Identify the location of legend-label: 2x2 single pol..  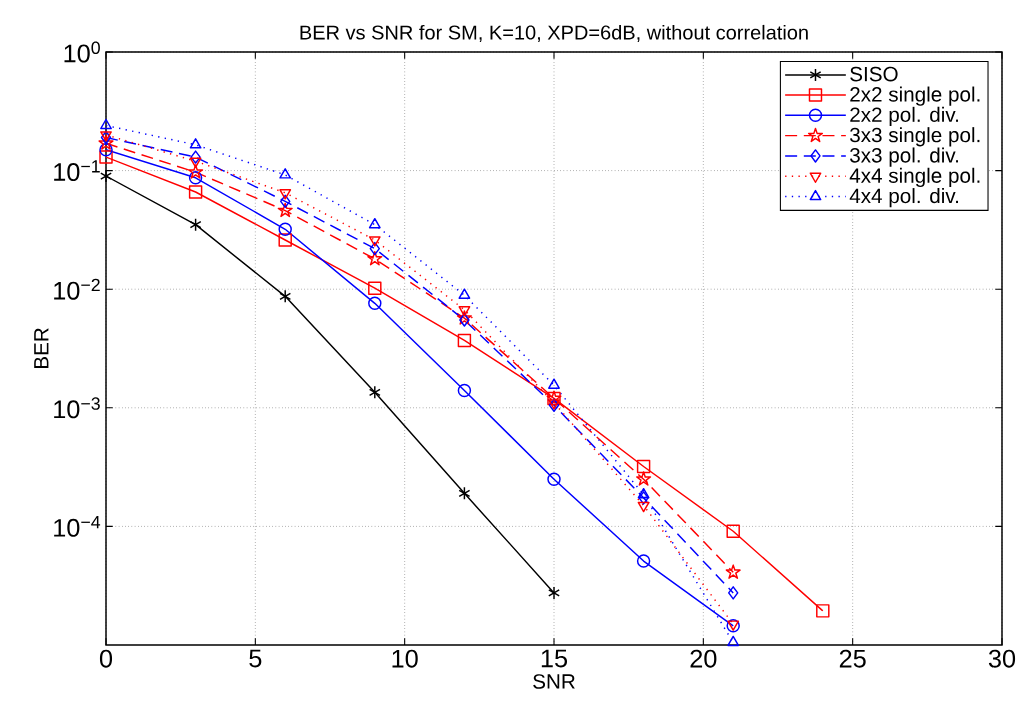
(915, 96).